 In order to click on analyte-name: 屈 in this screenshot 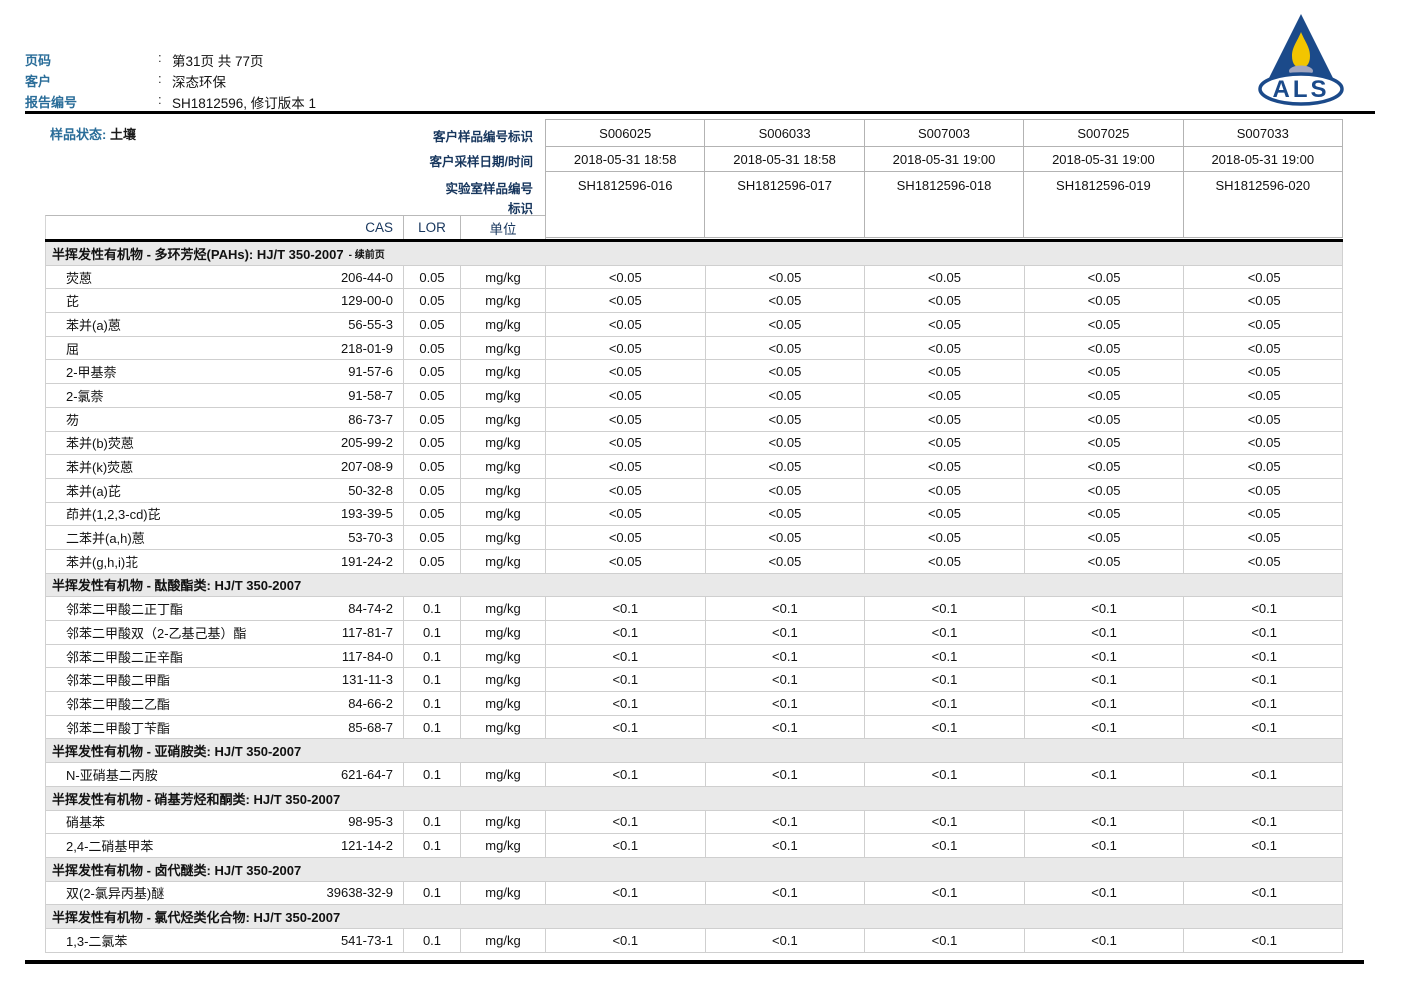, I will do `click(73, 349)`.